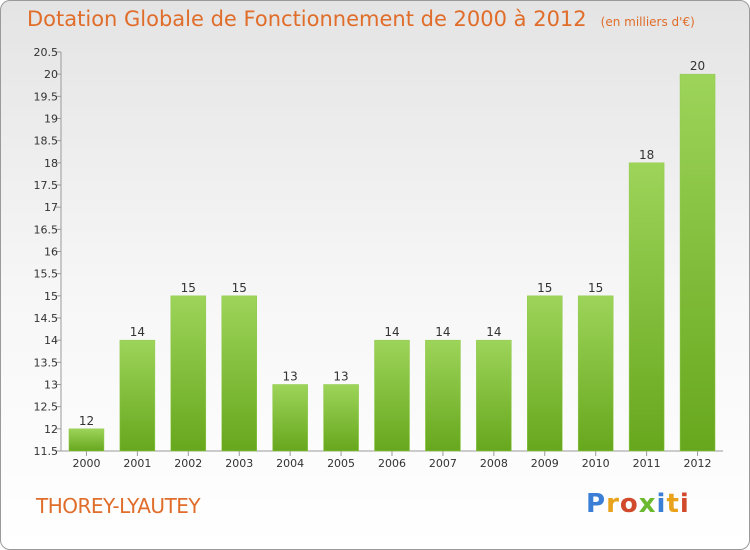  What do you see at coordinates (51, 429) in the screenshot?
I see `y-tick-label: 12` at bounding box center [51, 429].